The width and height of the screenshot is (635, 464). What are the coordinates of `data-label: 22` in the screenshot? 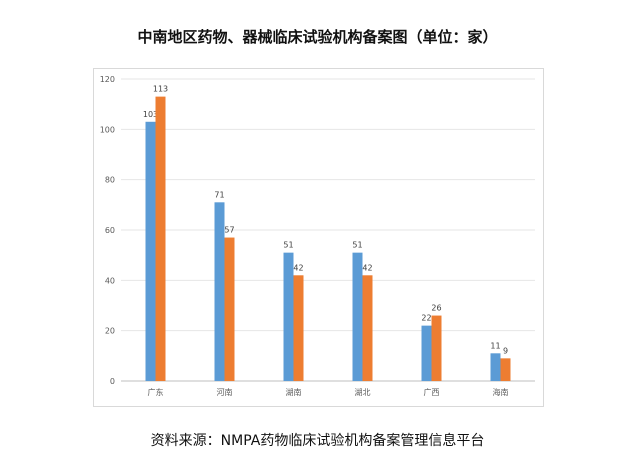 It's located at (426, 318).